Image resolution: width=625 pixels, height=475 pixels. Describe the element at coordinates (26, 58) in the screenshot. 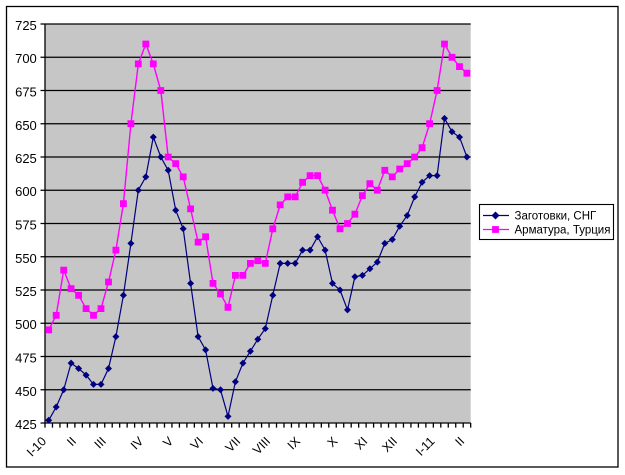

I see `svg-text: 700` at that location.